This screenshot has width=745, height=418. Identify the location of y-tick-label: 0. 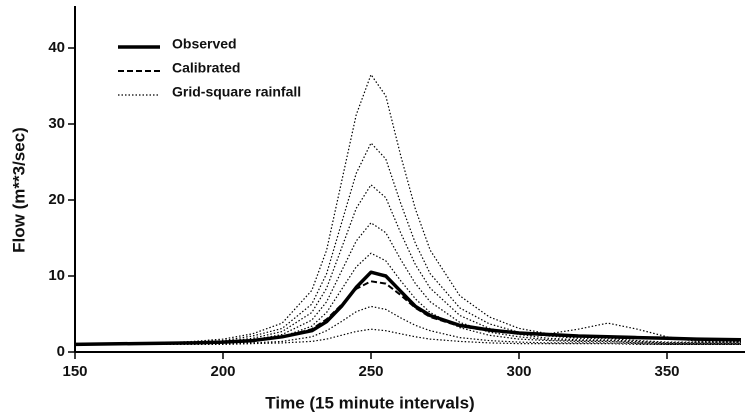
(61, 351).